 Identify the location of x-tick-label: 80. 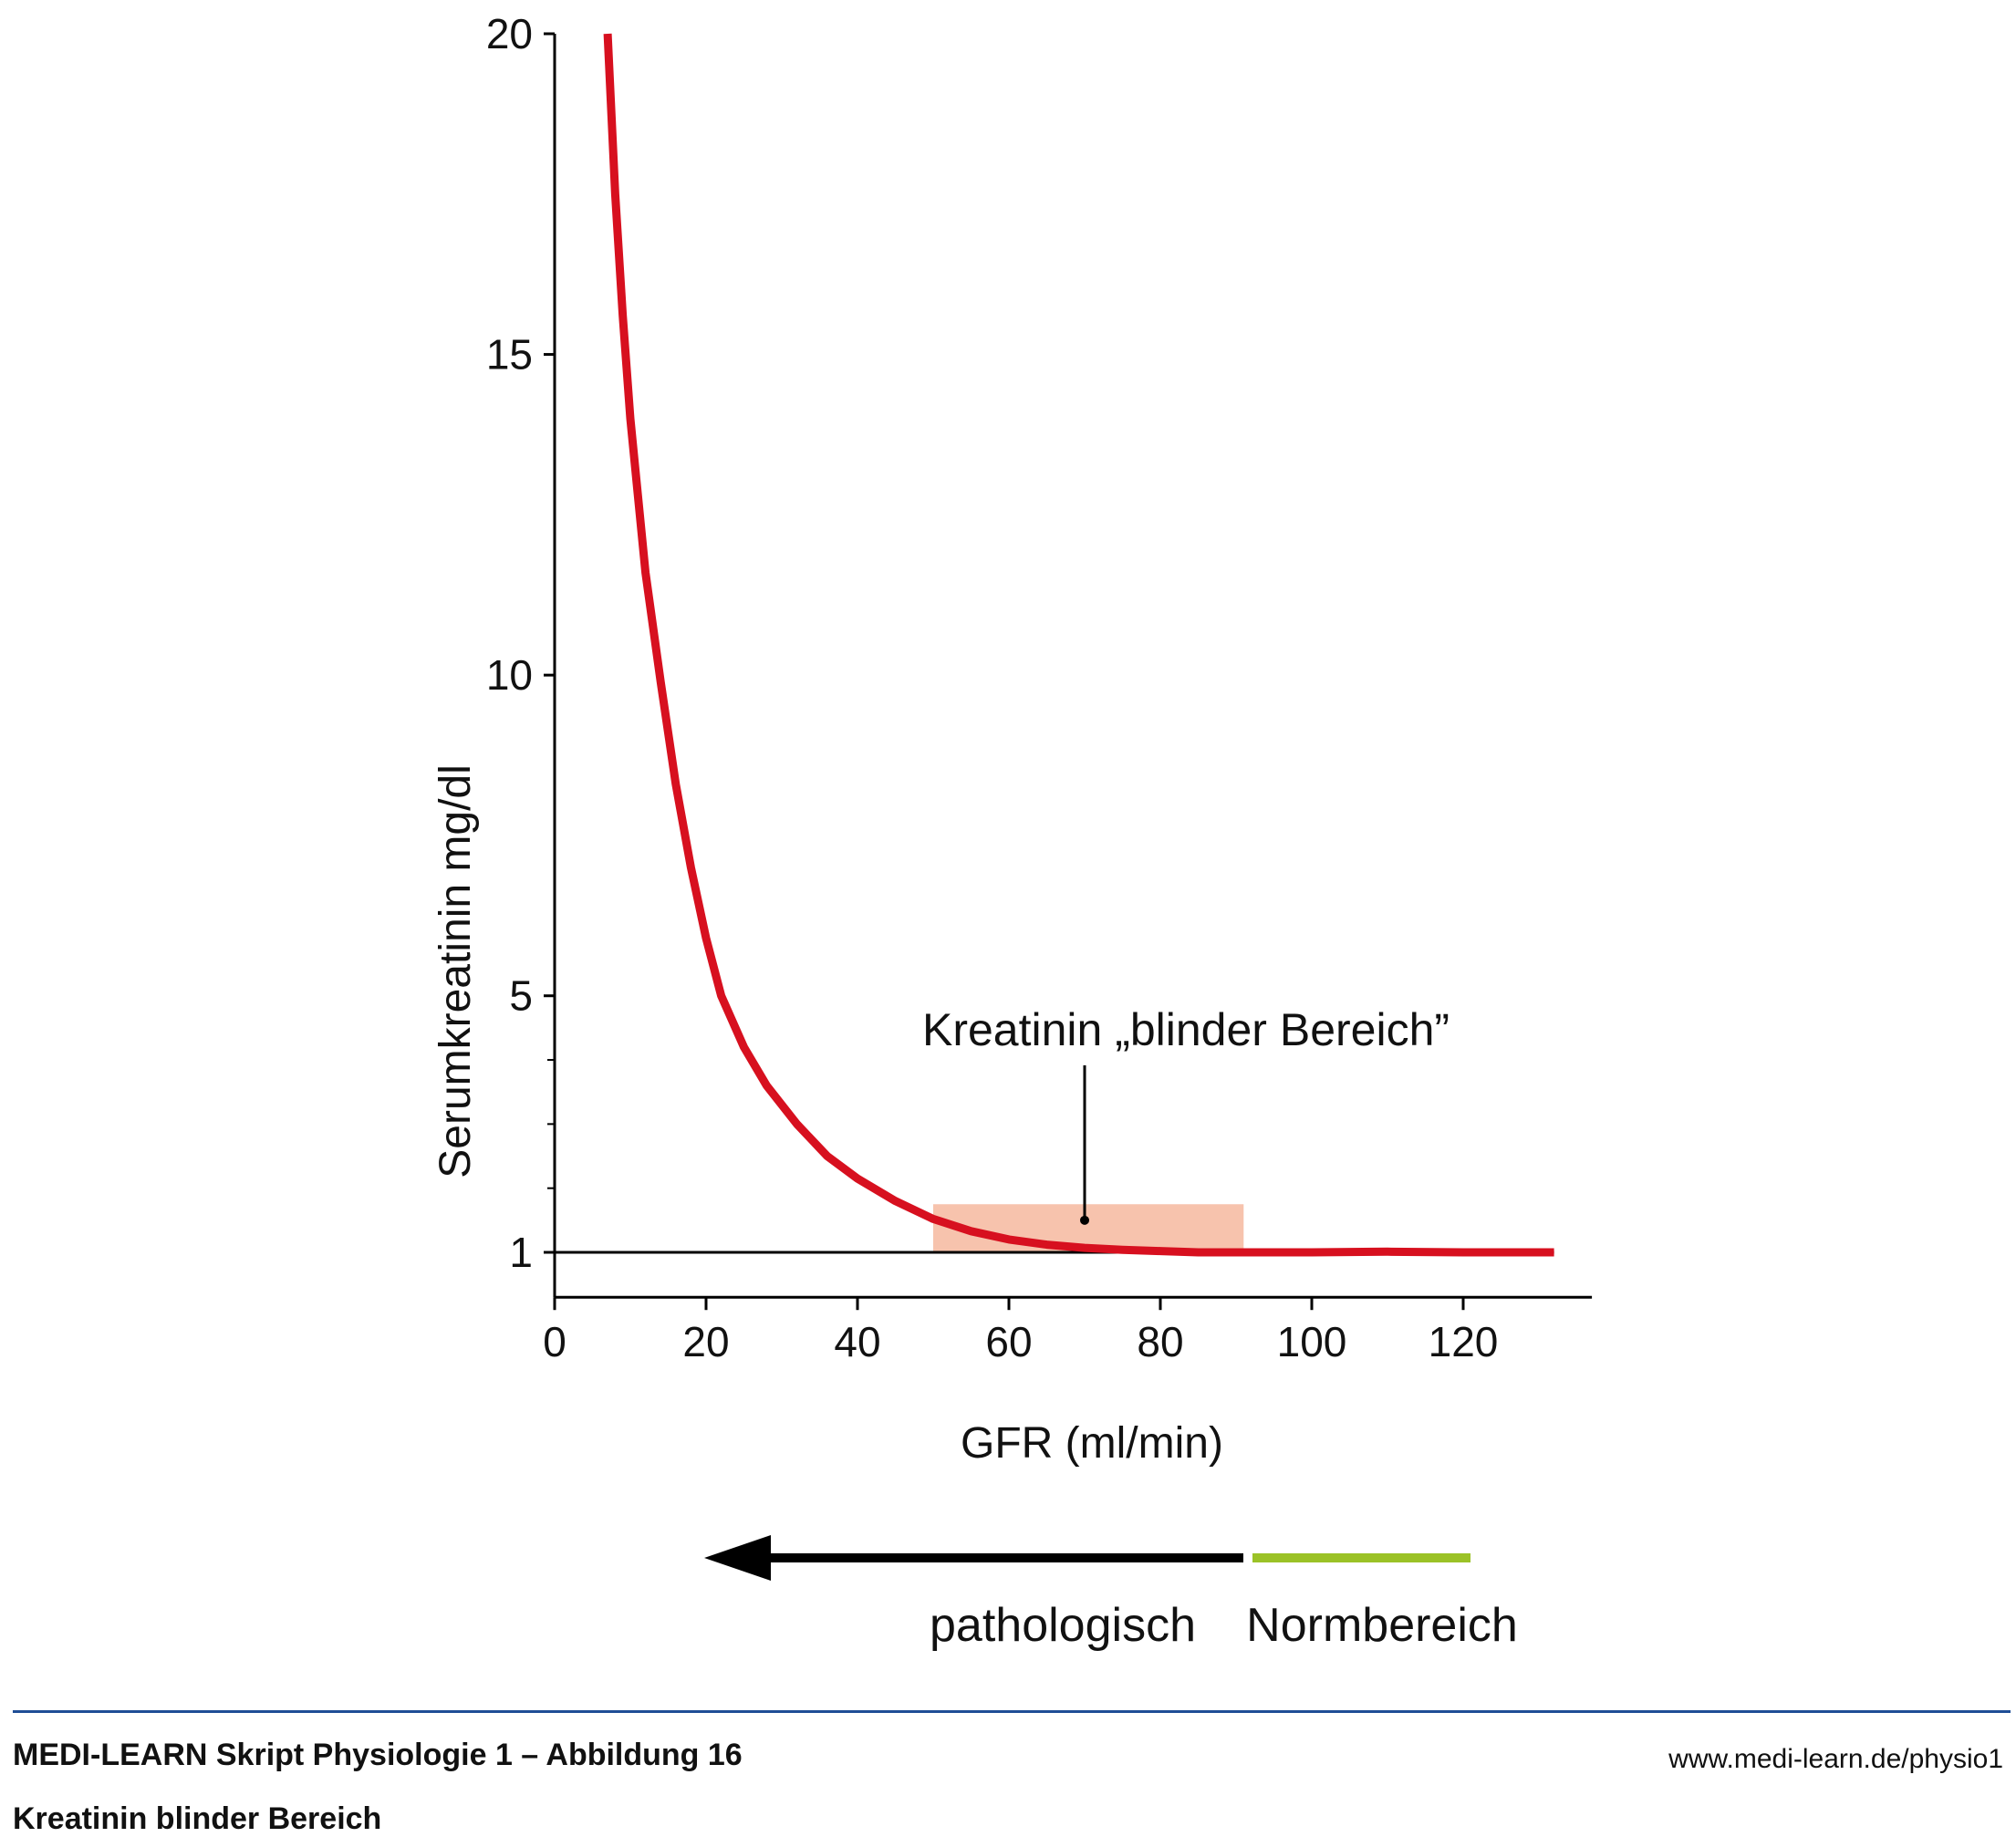
(1160, 1341).